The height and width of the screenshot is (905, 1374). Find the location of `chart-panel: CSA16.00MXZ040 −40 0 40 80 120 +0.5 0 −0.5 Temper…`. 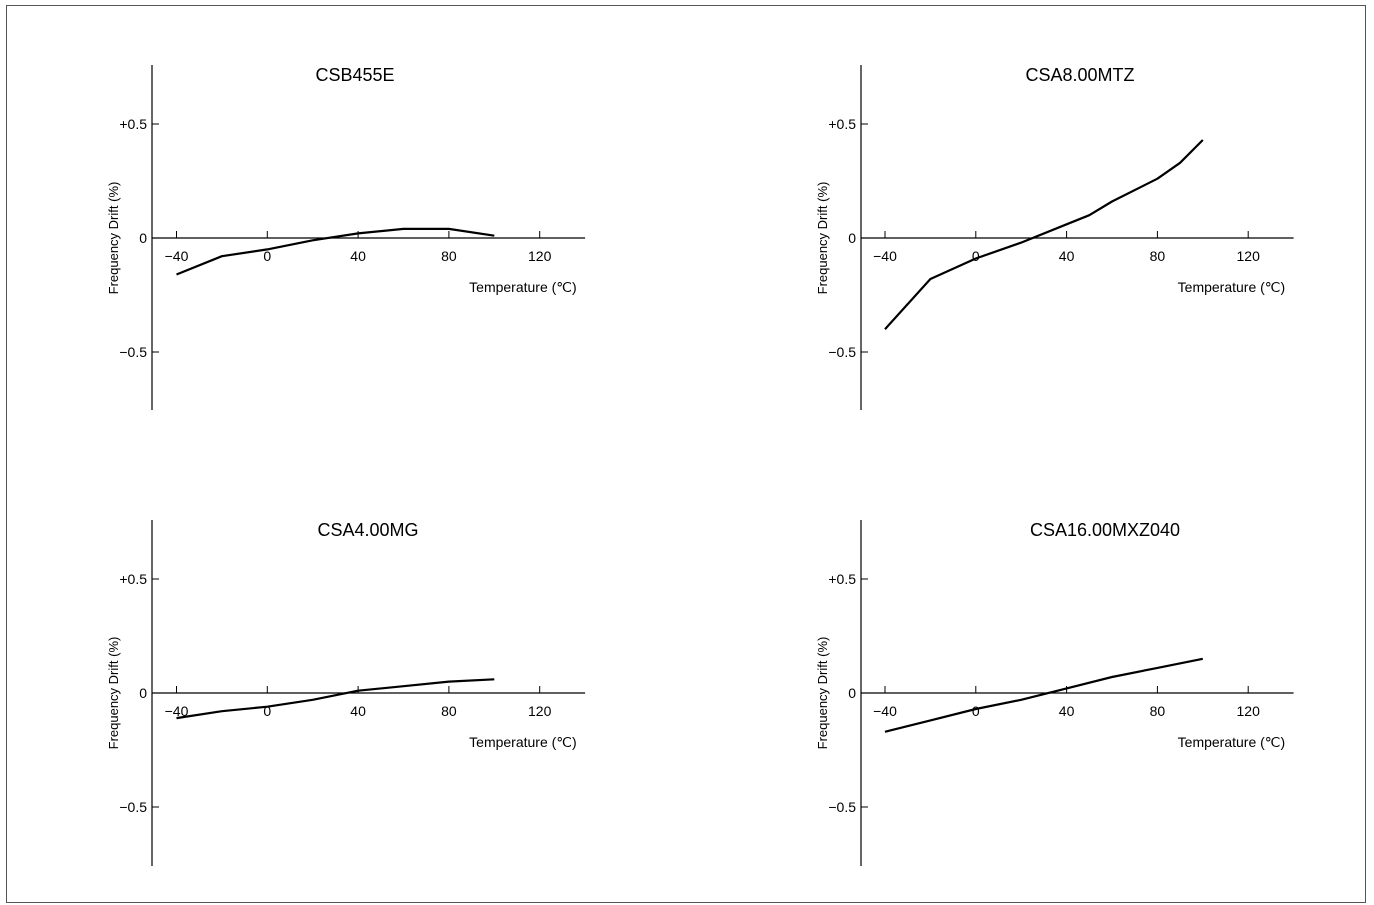

chart-panel: CSA16.00MXZ040 −40 0 40 80 120 +0.5 0 −0.5 Temper… is located at coordinates (1054, 693).